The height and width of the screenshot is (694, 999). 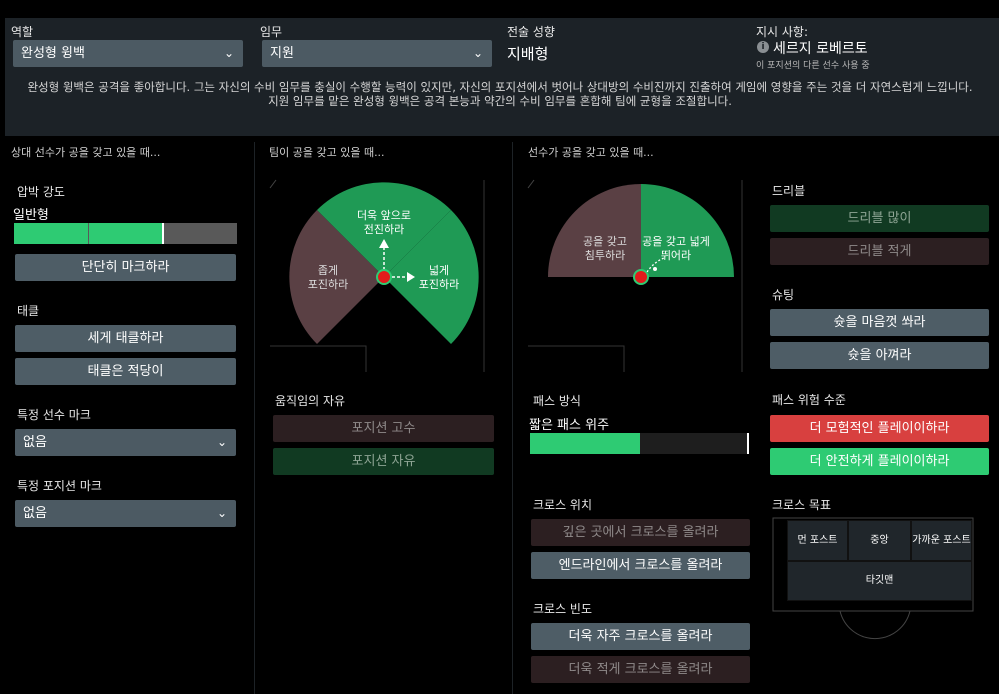 What do you see at coordinates (383, 461) in the screenshot?
I see `roam-from-position-button: 포지션 자유` at bounding box center [383, 461].